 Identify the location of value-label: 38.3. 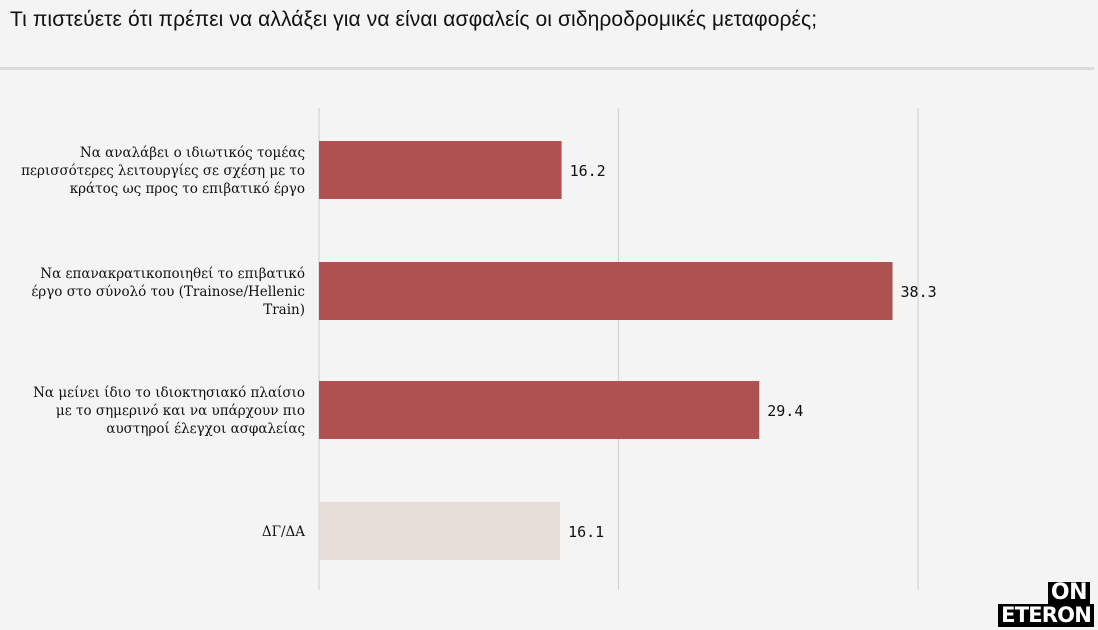
(919, 292).